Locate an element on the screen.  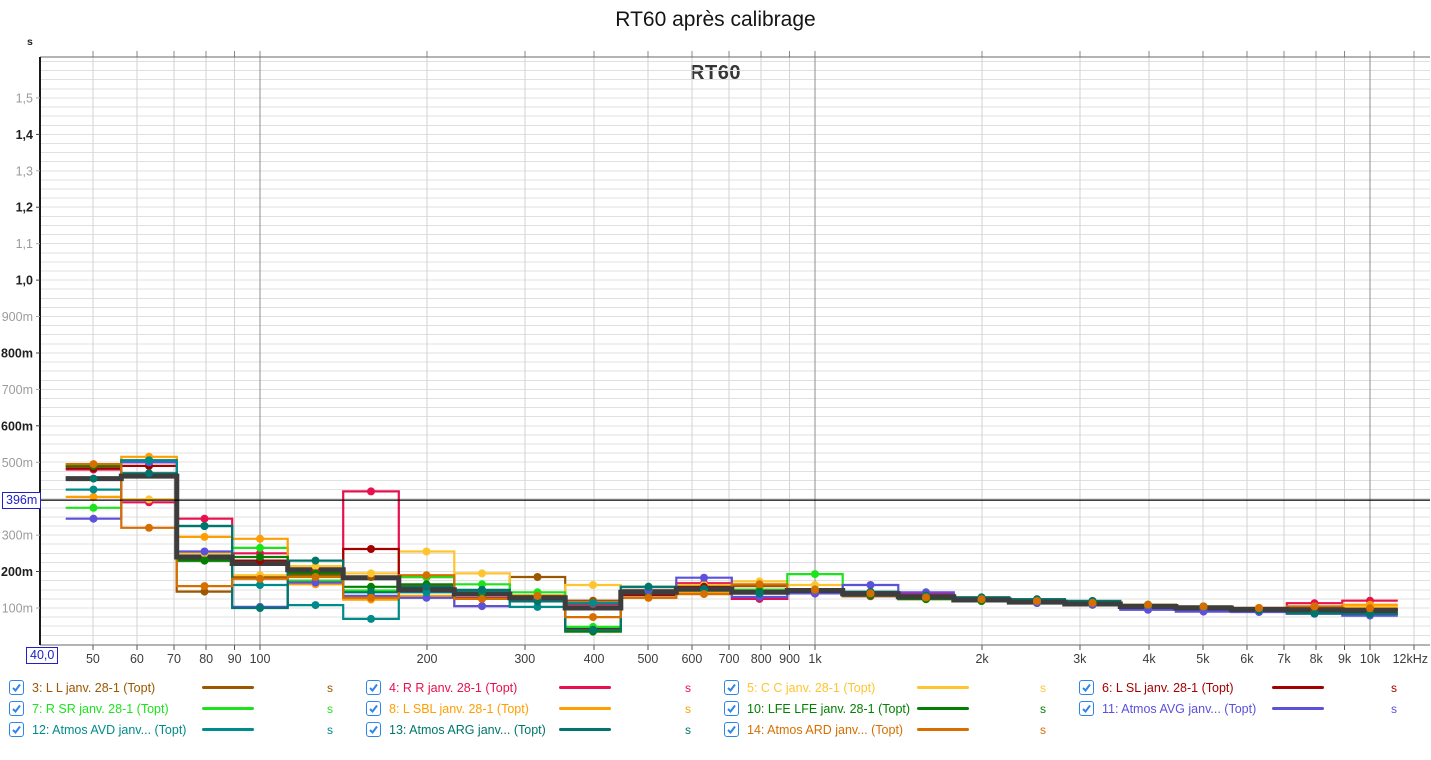
legend-item-6: 6: L SL janv. 28-1 (Topt) s is located at coordinates (1251, 687).